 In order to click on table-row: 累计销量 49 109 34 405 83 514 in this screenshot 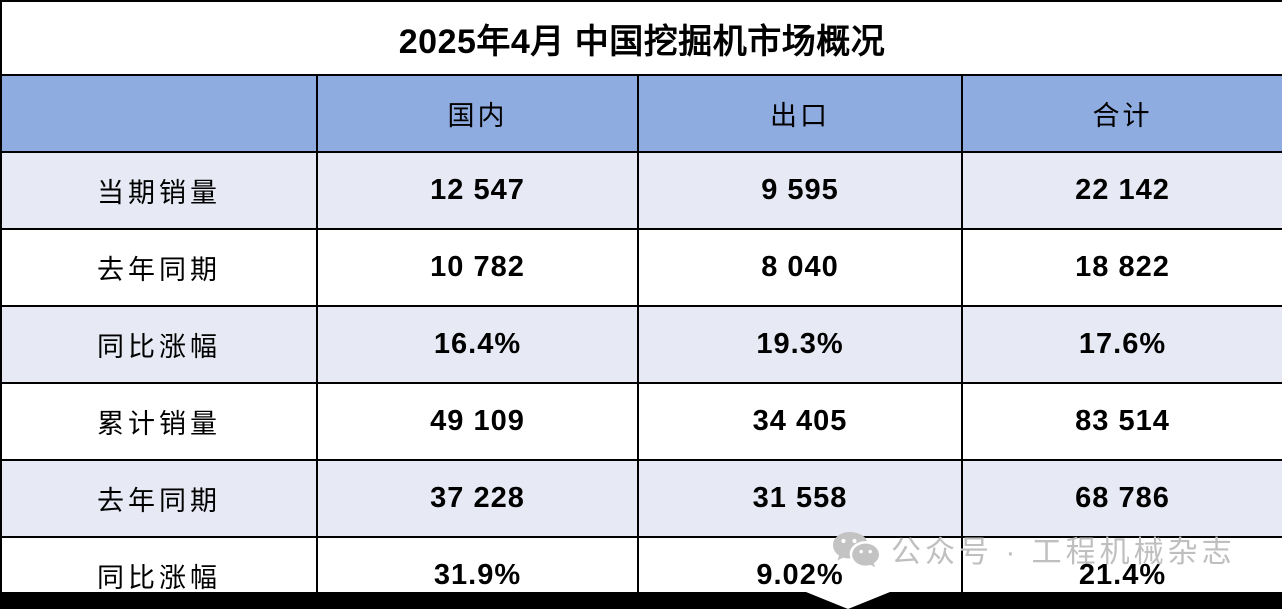, I will do `click(641, 421)`.